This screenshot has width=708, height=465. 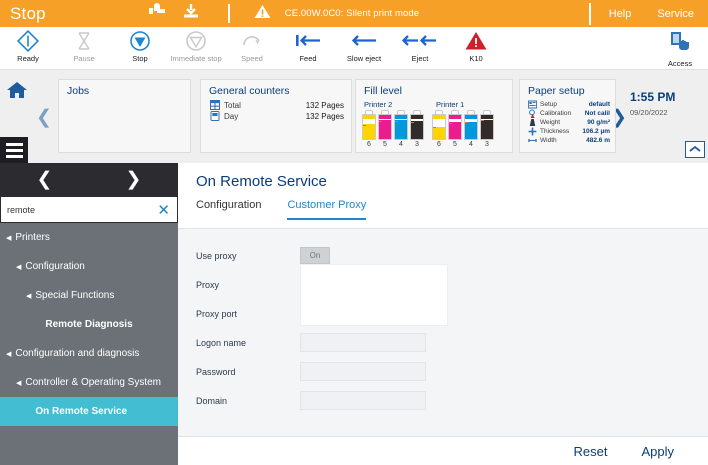 I want to click on sidebar-item-printers: ◀ Printers, so click(x=89, y=237).